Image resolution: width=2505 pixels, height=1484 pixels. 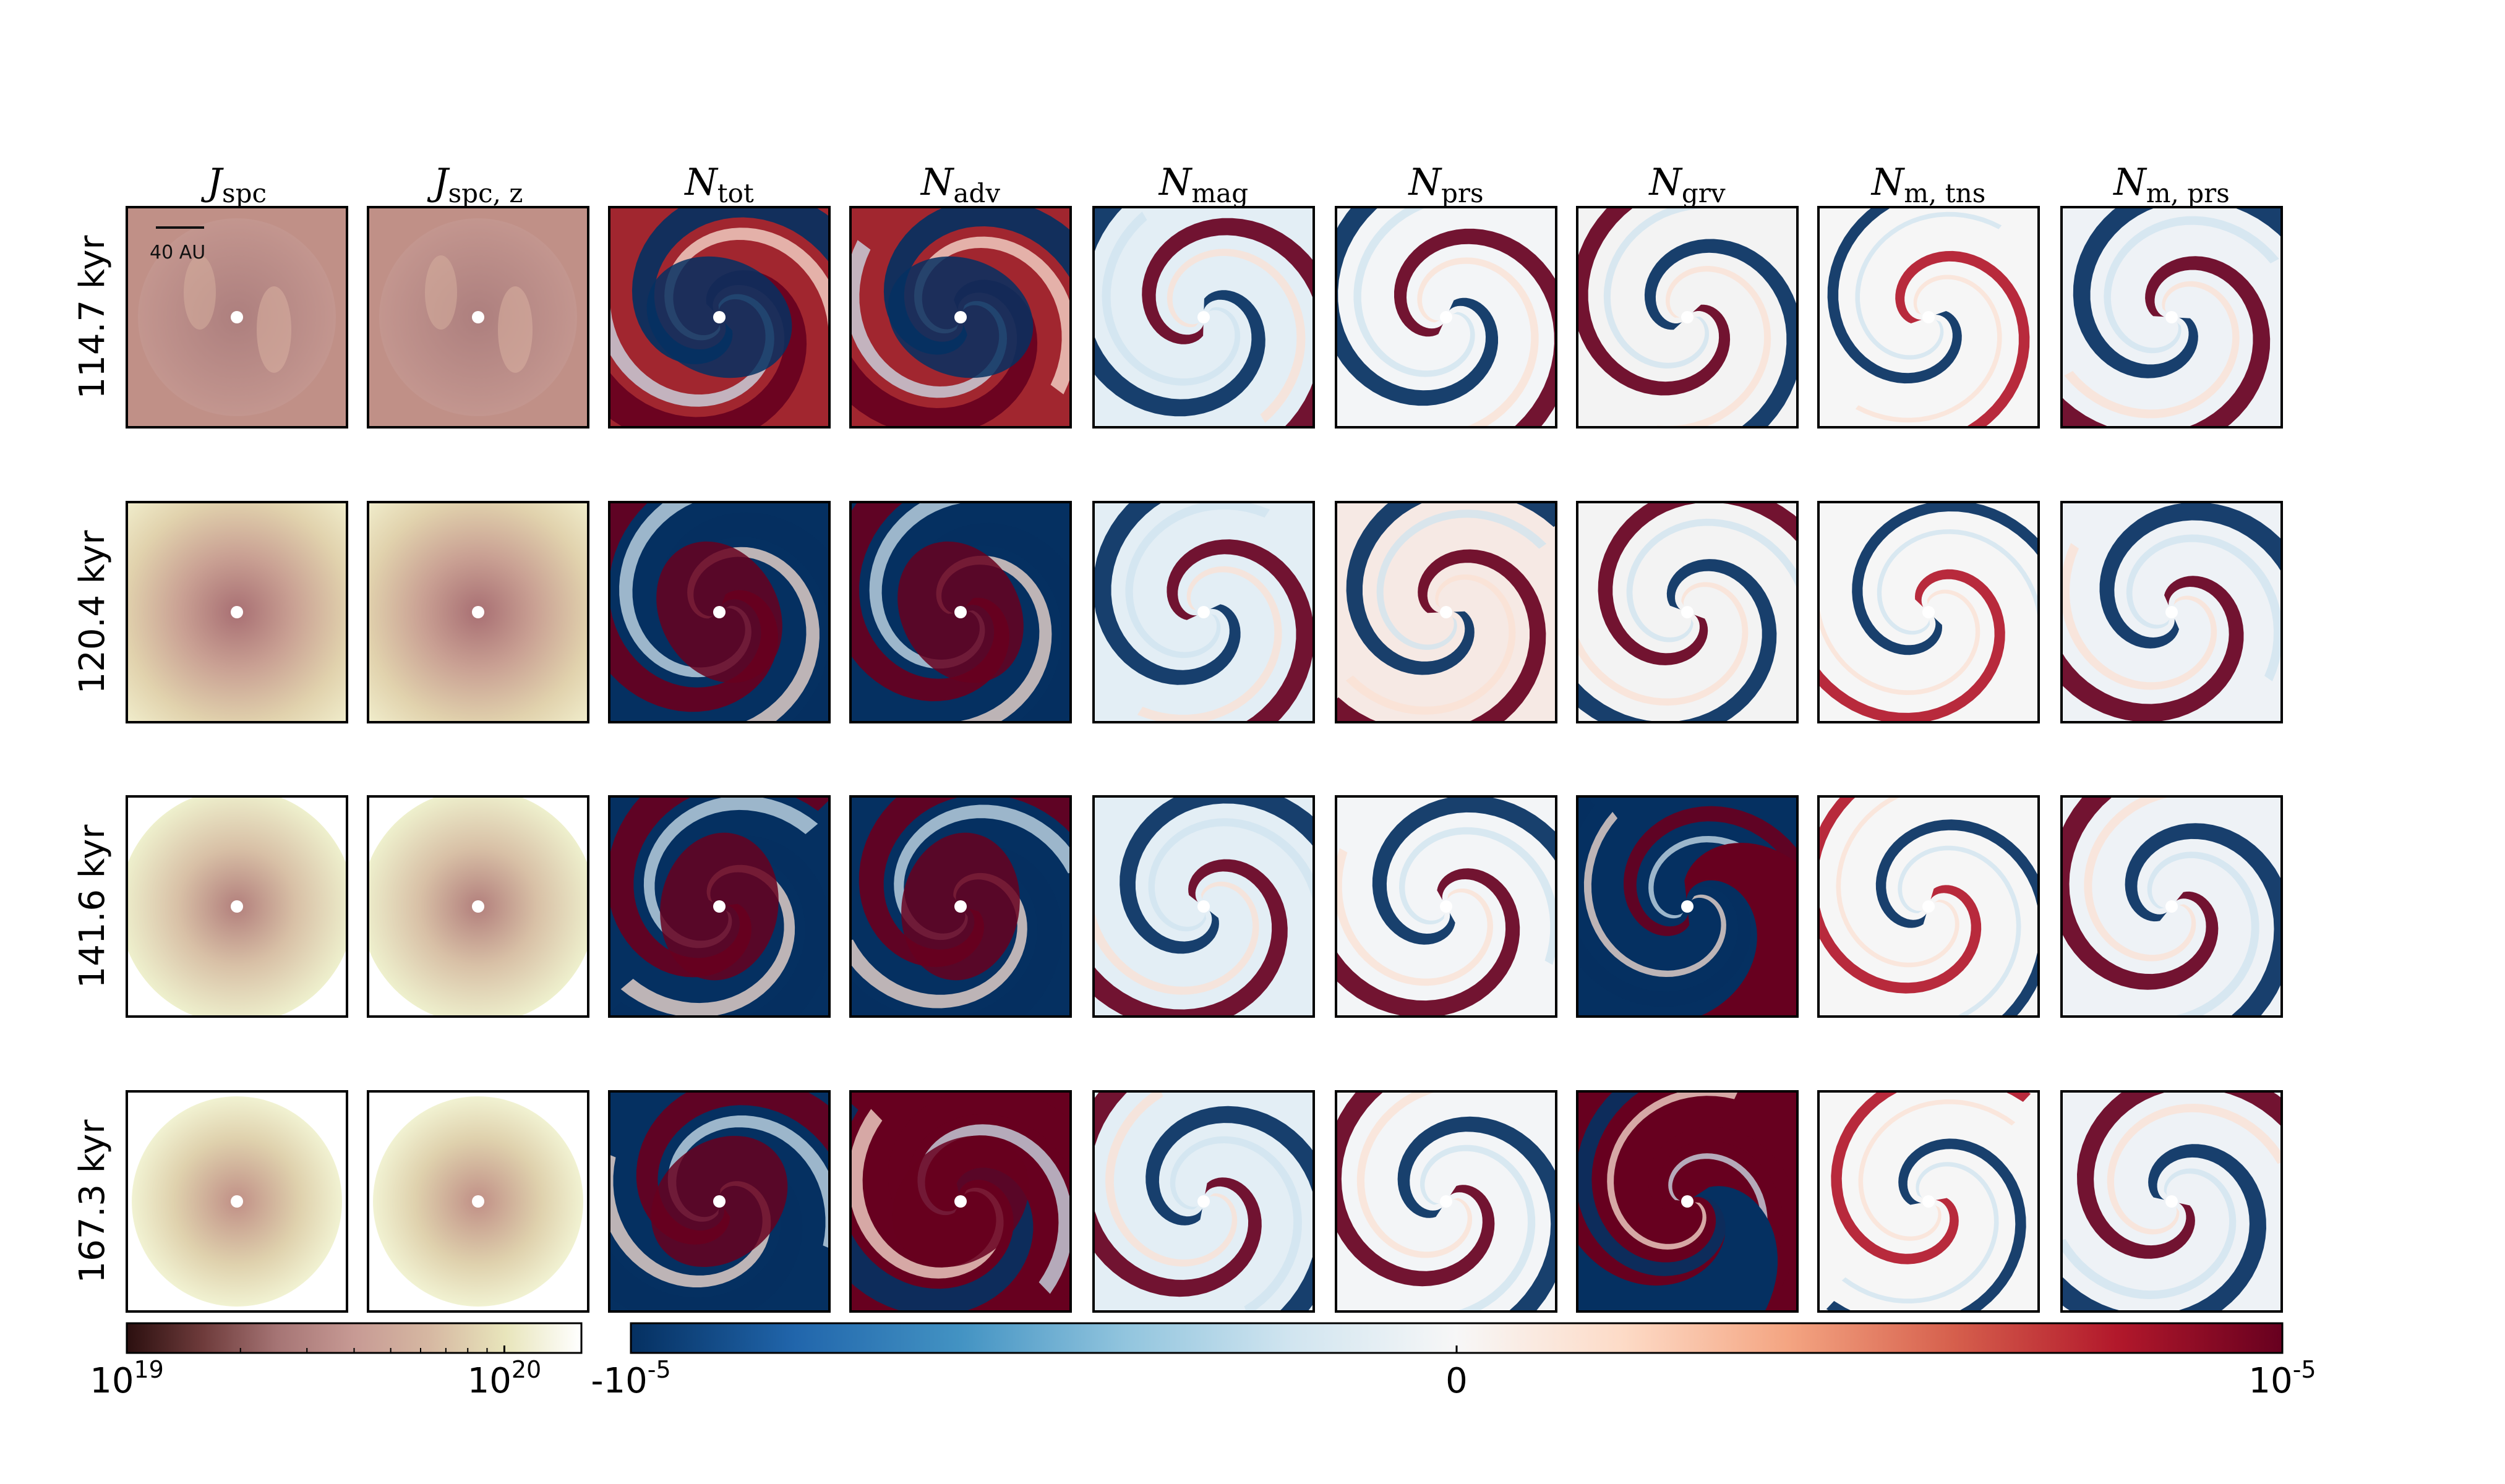 What do you see at coordinates (336, 1361) in the screenshot?
I see `colorbar-J: 1019 1020` at bounding box center [336, 1361].